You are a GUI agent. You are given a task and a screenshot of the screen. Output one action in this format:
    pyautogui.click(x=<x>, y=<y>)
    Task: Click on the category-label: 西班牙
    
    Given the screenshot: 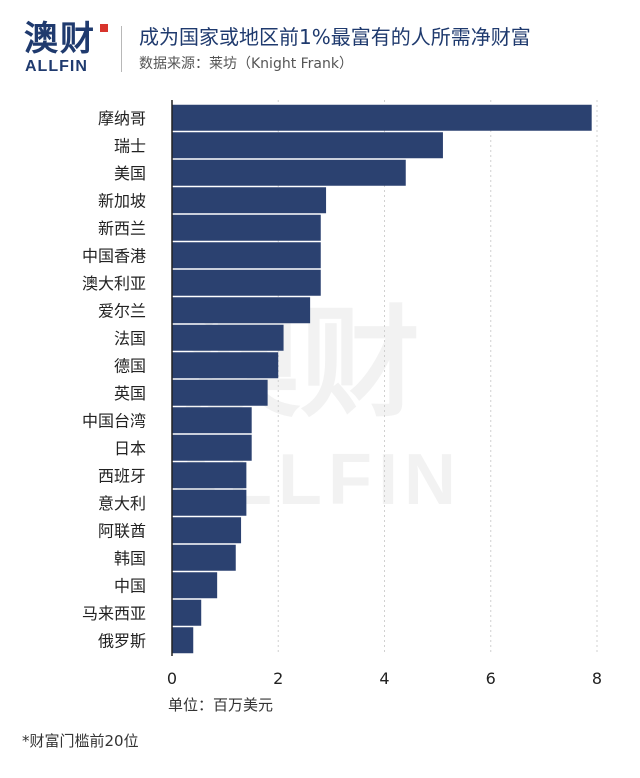 What is the action you would take?
    pyautogui.click(x=122, y=475)
    